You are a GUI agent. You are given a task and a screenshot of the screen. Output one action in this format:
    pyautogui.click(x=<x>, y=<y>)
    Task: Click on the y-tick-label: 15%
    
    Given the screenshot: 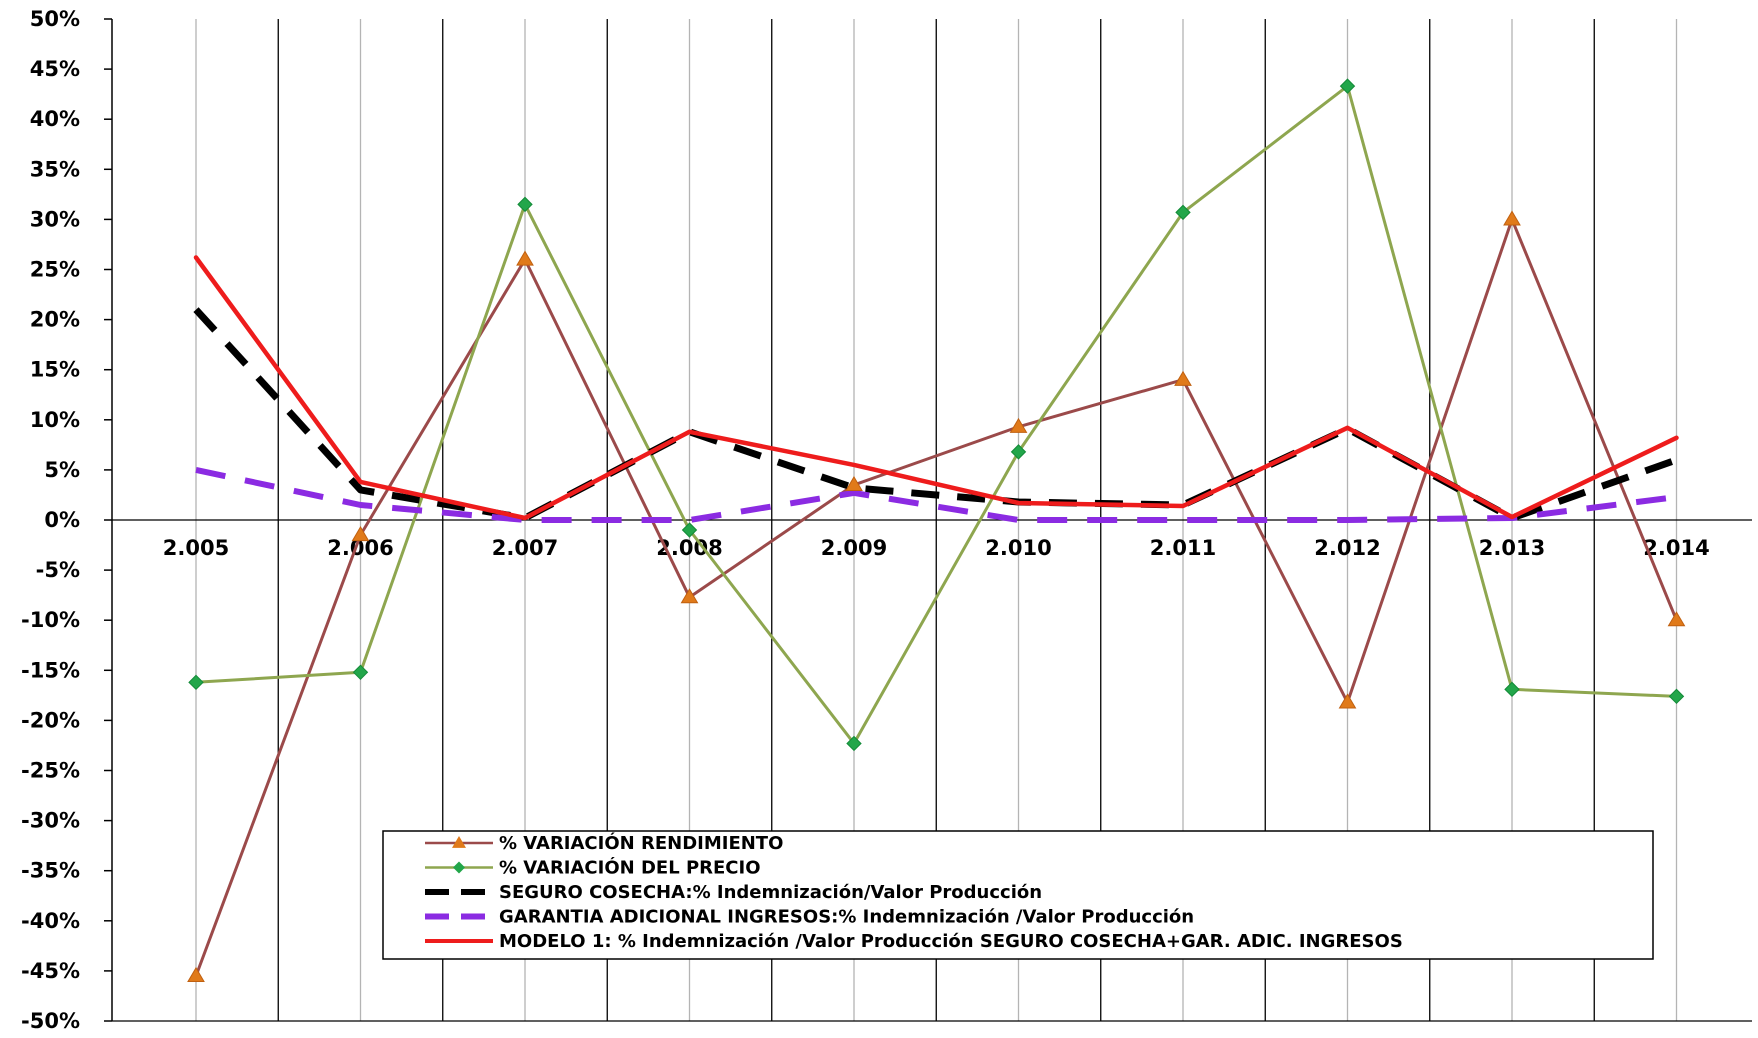 What is the action you would take?
    pyautogui.click(x=55, y=370)
    